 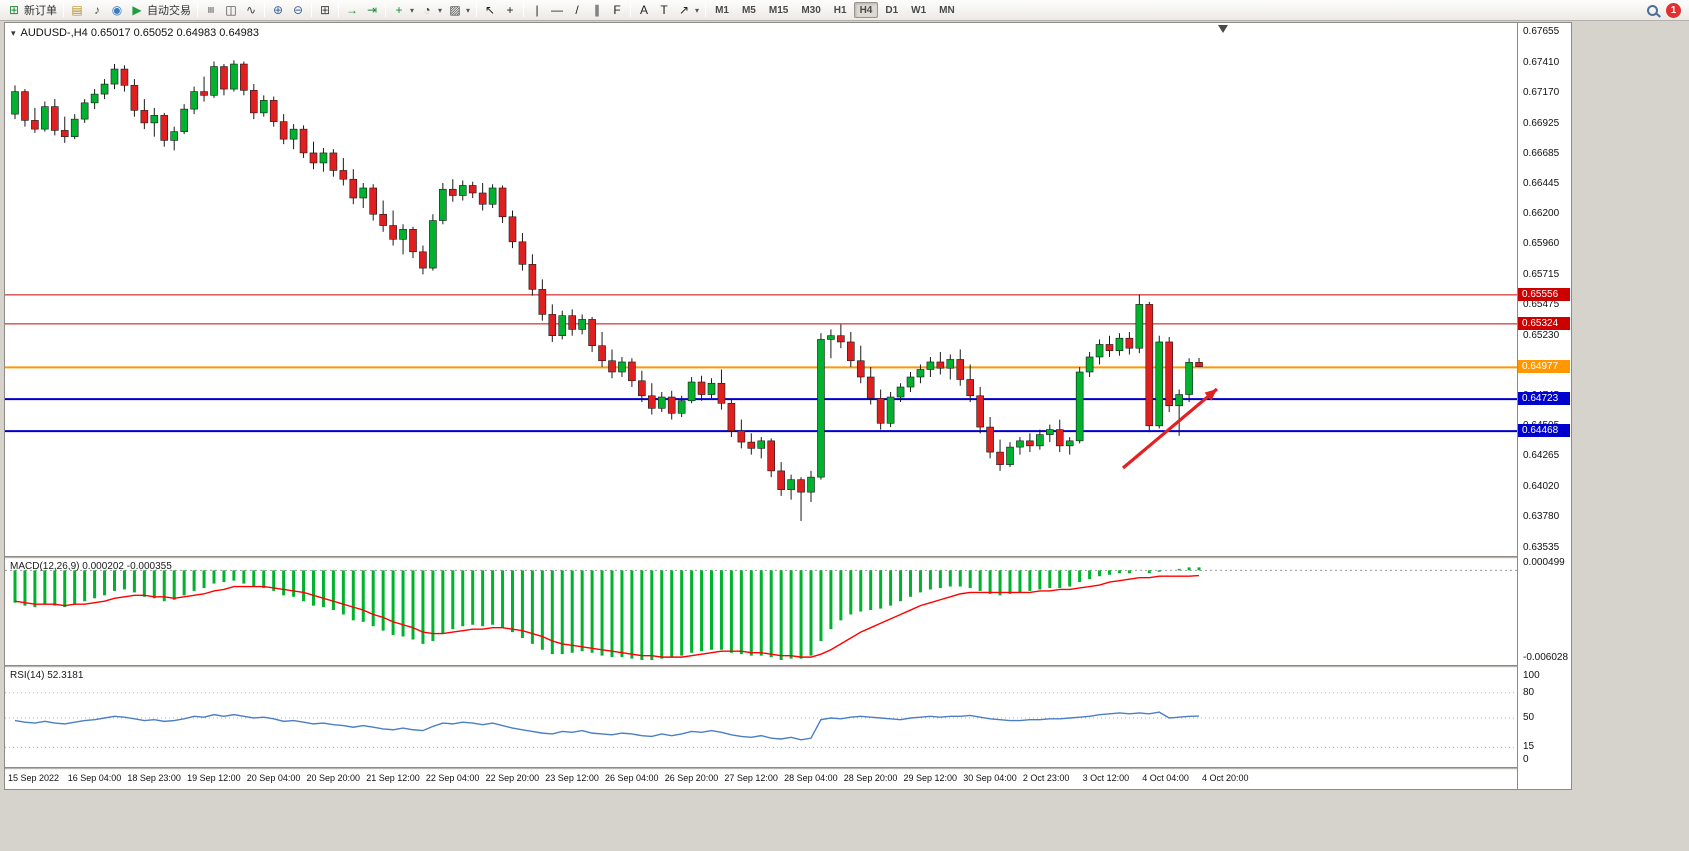 I want to click on timeframe-button-h1: H1, so click(x=840, y=10).